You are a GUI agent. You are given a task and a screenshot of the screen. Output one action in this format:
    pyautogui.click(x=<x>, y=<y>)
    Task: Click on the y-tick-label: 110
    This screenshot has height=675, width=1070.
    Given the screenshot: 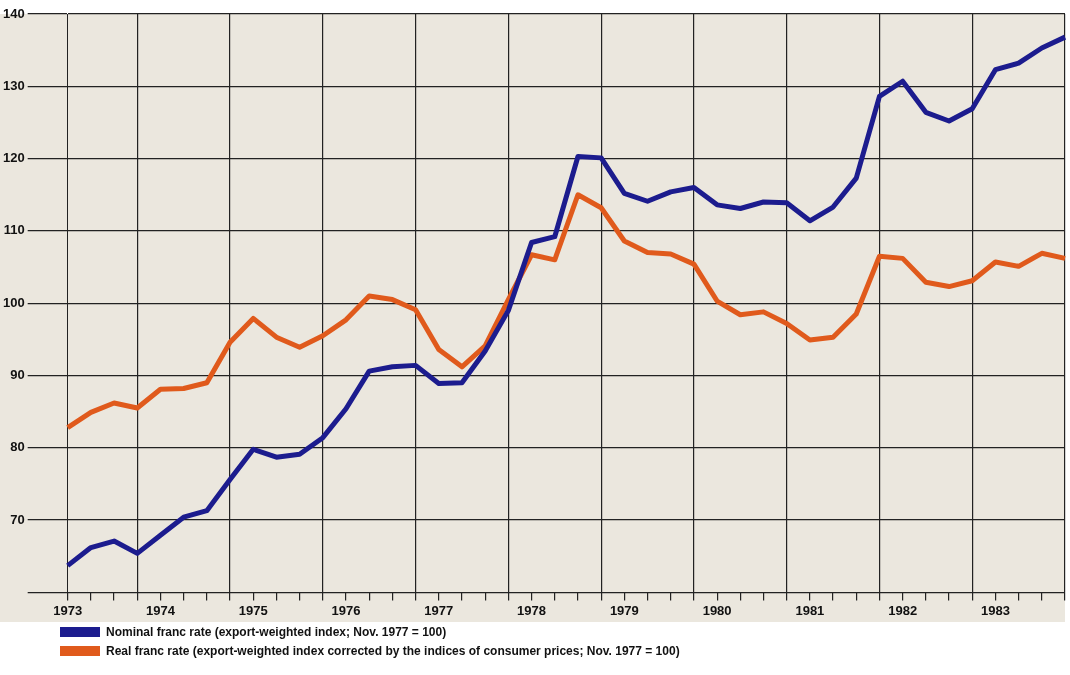 What is the action you would take?
    pyautogui.click(x=14, y=230)
    